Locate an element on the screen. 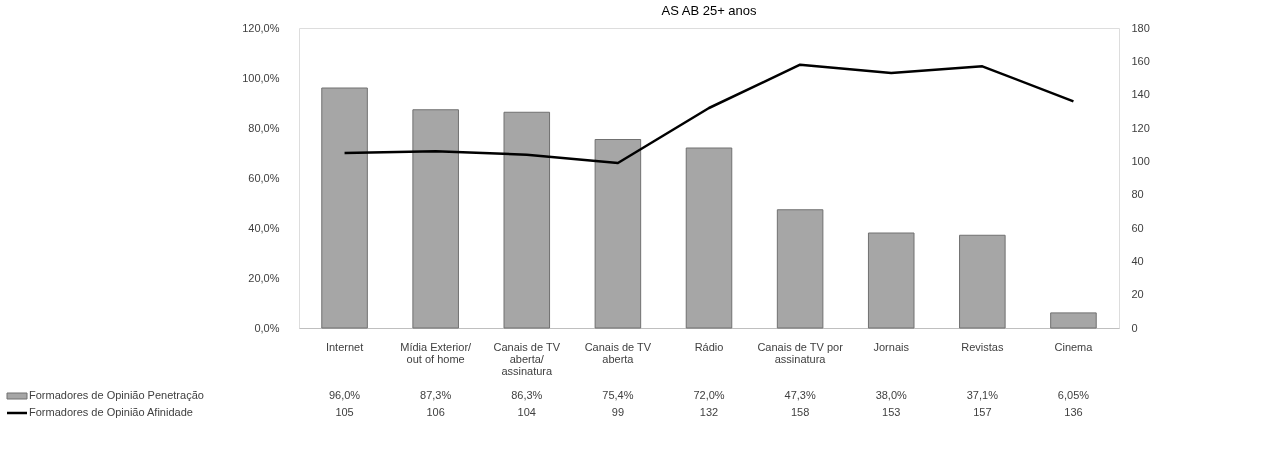 The height and width of the screenshot is (466, 1283). y2-tick-label: 140 is located at coordinates (1140, 94).